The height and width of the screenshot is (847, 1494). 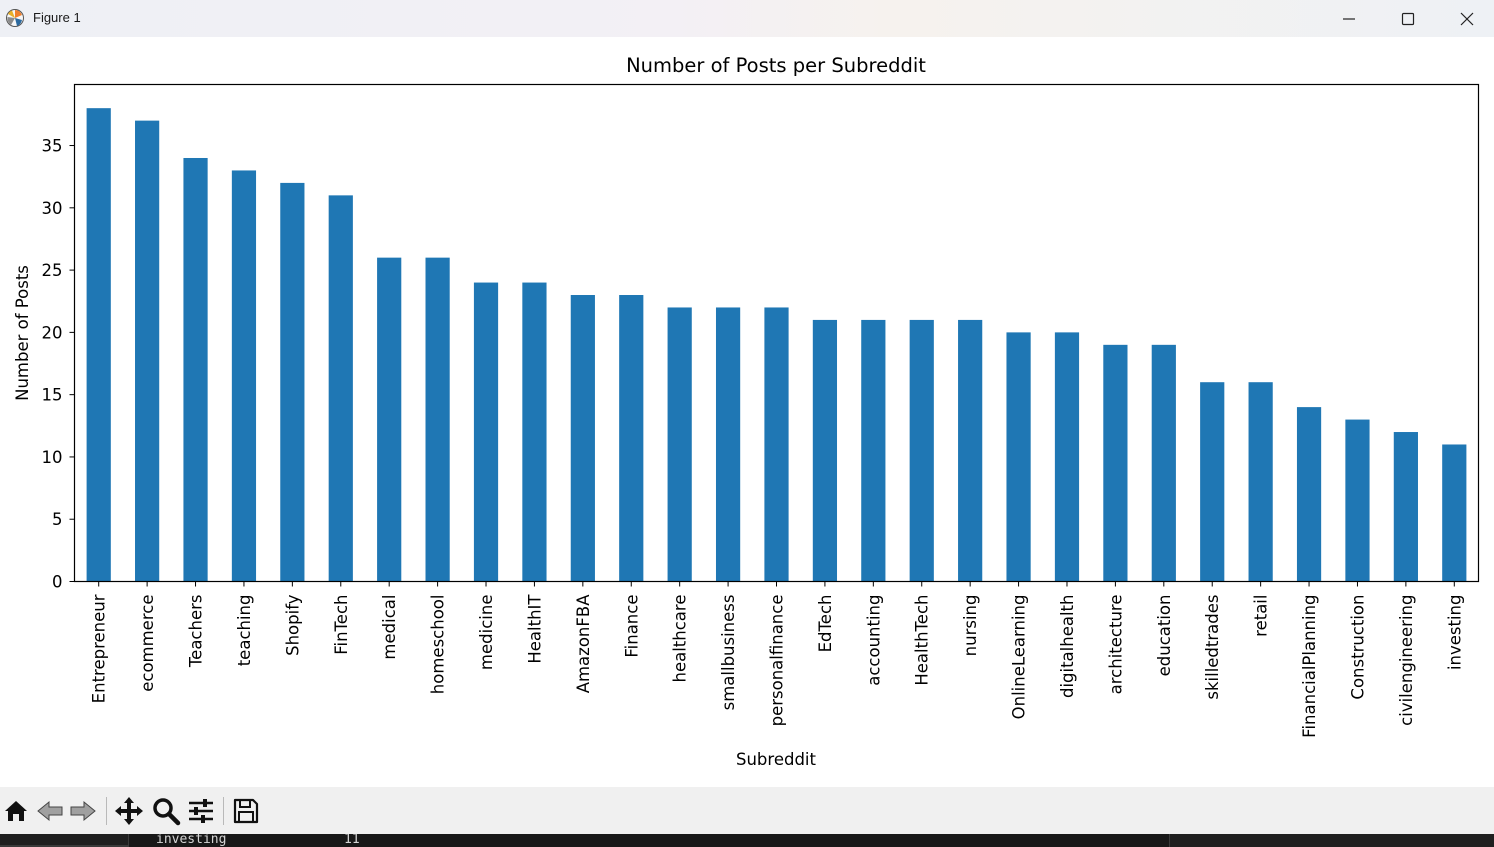 What do you see at coordinates (57, 582) in the screenshot?
I see `y-tick-label: 0` at bounding box center [57, 582].